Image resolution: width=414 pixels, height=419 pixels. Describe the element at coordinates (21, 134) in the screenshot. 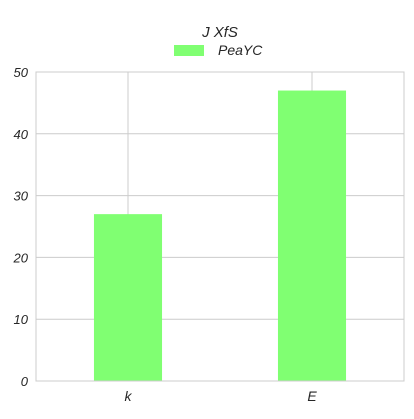

I see `y-tick-label: 40` at that location.